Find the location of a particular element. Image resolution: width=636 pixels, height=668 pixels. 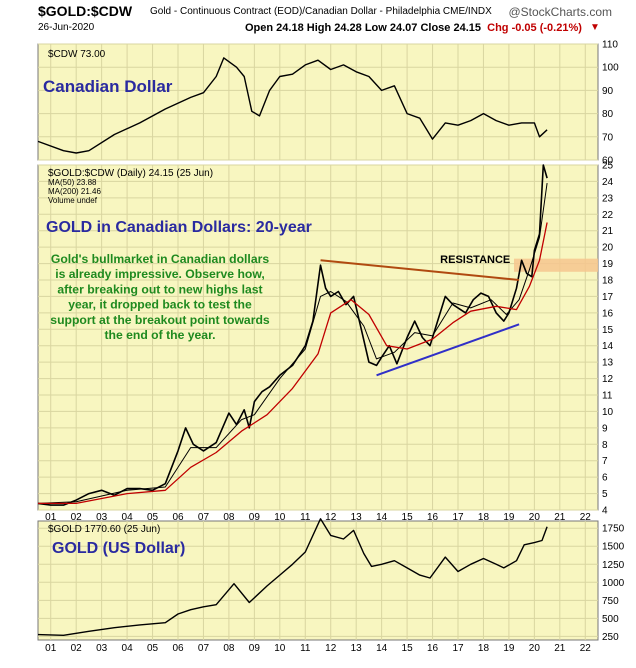

gold-usd-ytick-label: 1250 is located at coordinates (613, 565).